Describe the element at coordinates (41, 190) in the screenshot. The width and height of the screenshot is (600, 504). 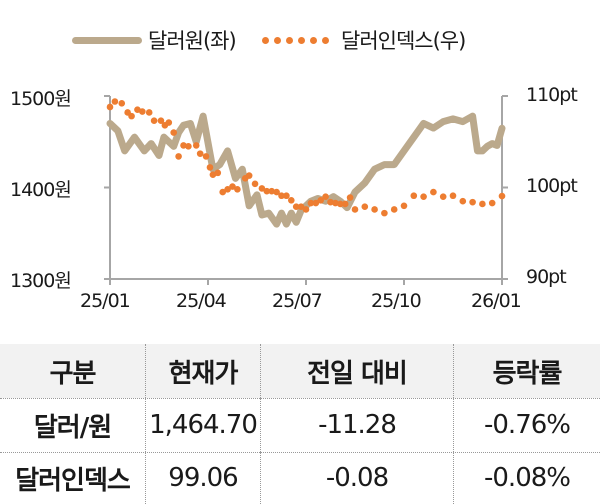
I see `left-axis-tick-1400: 1400원` at that location.